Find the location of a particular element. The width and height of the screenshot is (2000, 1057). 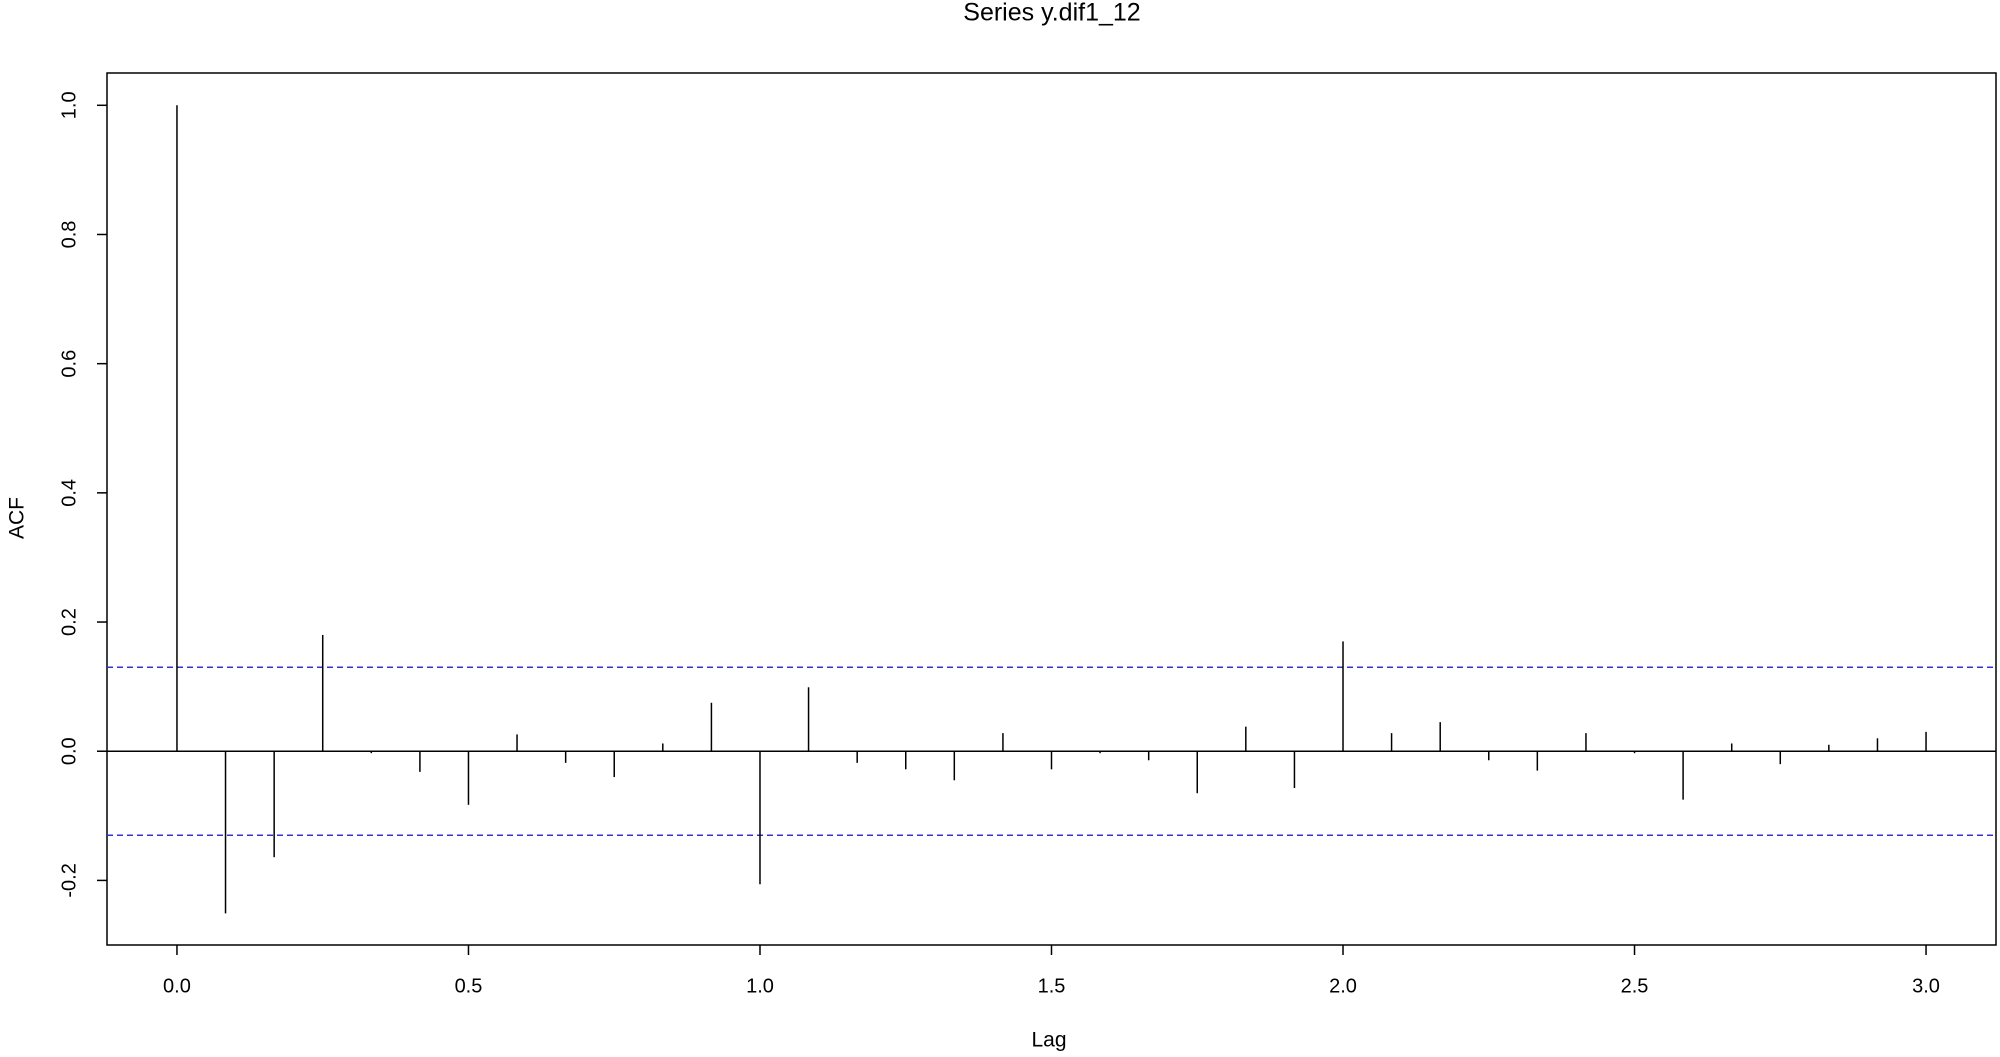

x-tick-label: 0.5 is located at coordinates (469, 986).